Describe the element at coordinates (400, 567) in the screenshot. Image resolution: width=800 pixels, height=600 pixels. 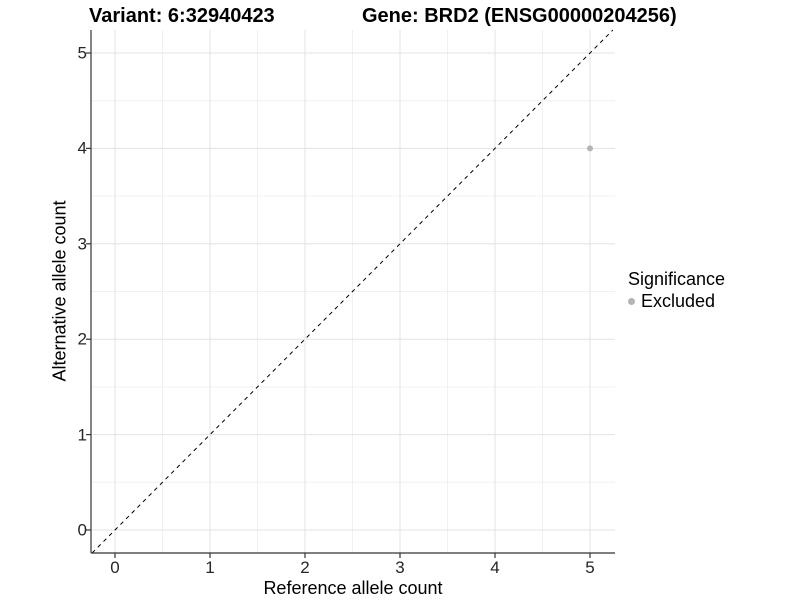
I see `x-tick-label: 3` at that location.